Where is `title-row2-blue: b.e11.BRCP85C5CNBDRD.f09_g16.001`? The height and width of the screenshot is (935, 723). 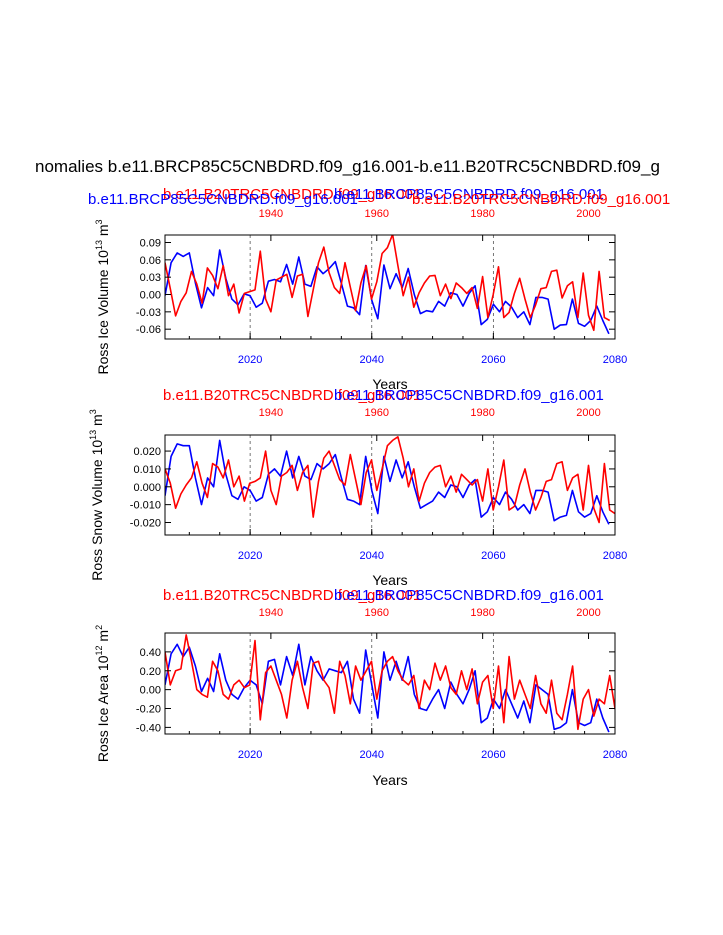
title-row2-blue: b.e11.BRCP85C5CNBDRD.f09_g16.001 is located at coordinates (223, 199).